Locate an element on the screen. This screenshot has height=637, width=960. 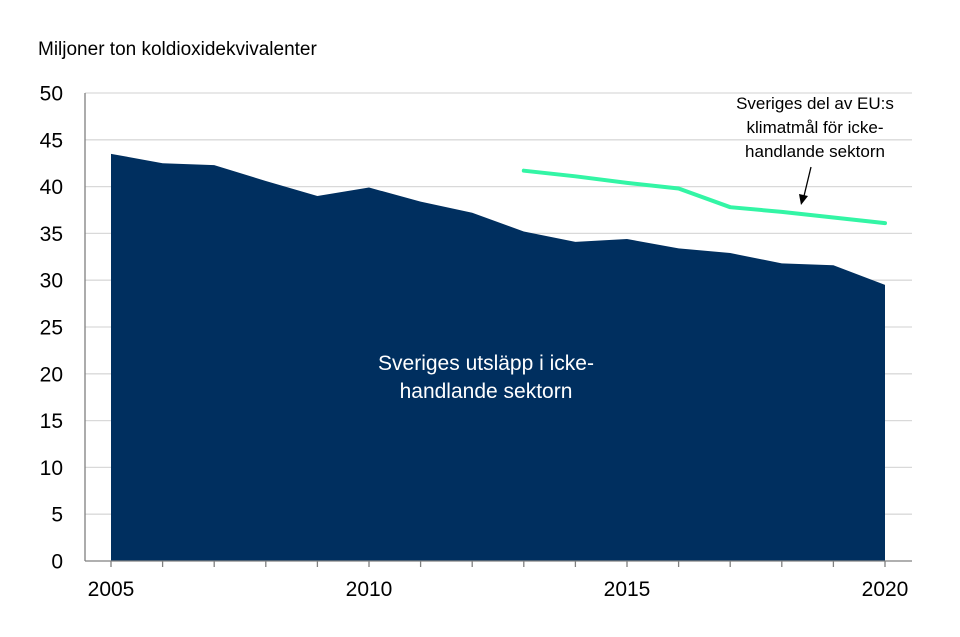
target-line is located at coordinates (704, 197).